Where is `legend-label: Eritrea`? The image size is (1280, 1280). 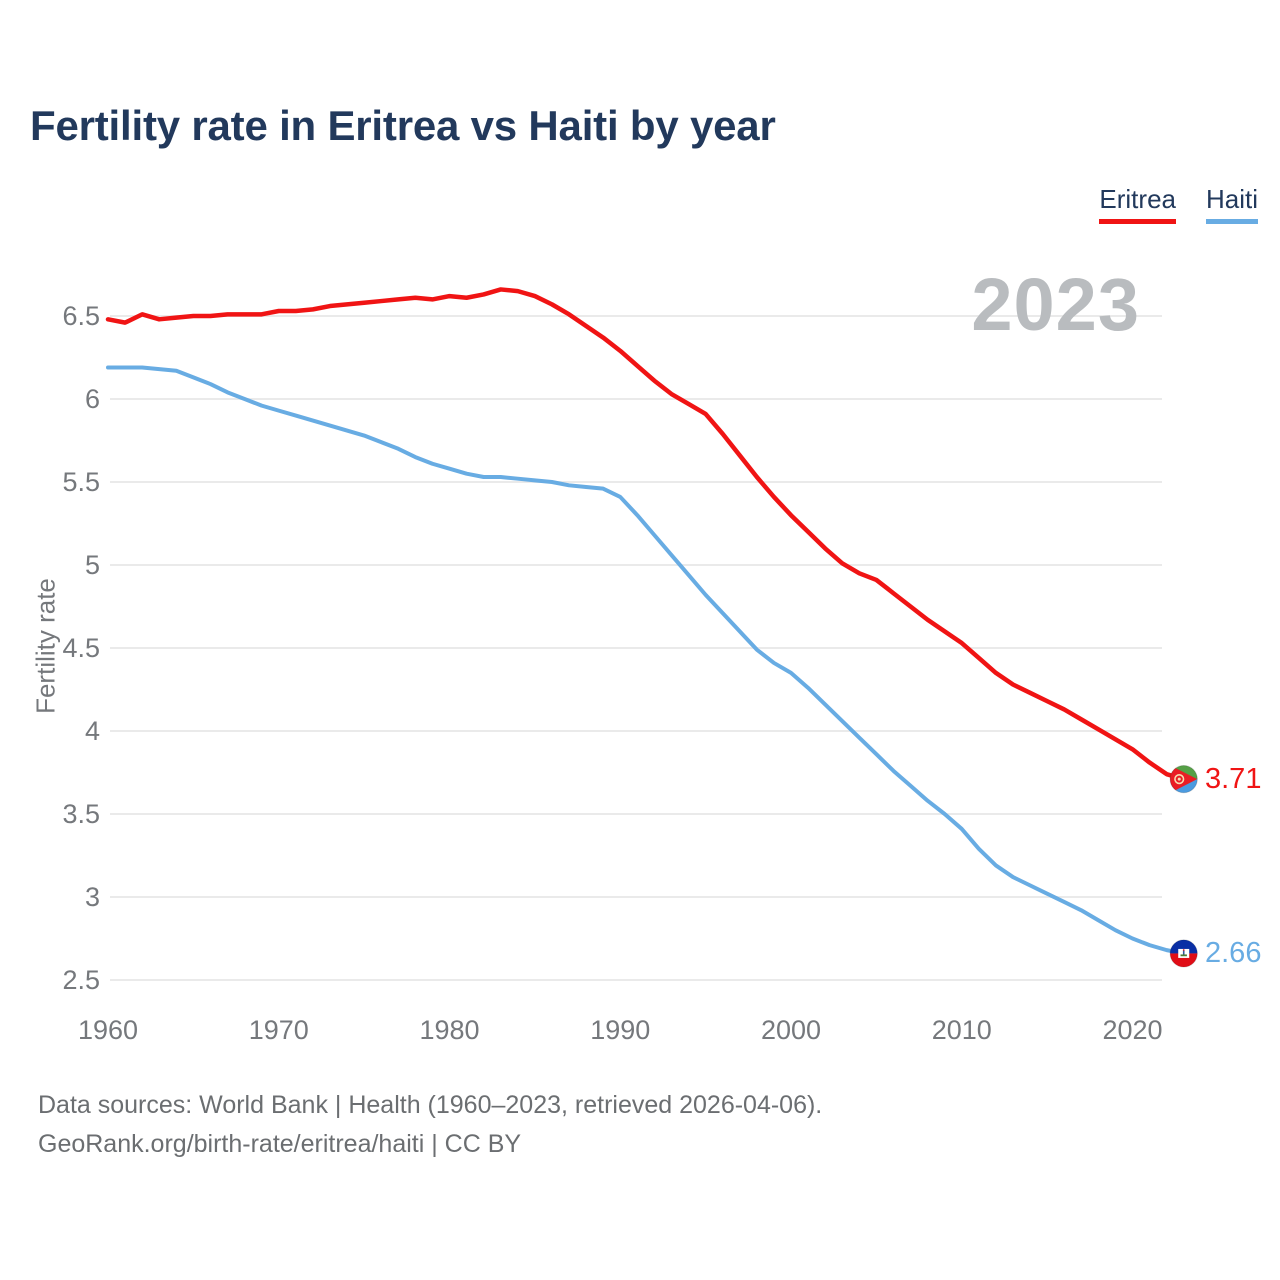 legend-label: Eritrea is located at coordinates (1137, 199).